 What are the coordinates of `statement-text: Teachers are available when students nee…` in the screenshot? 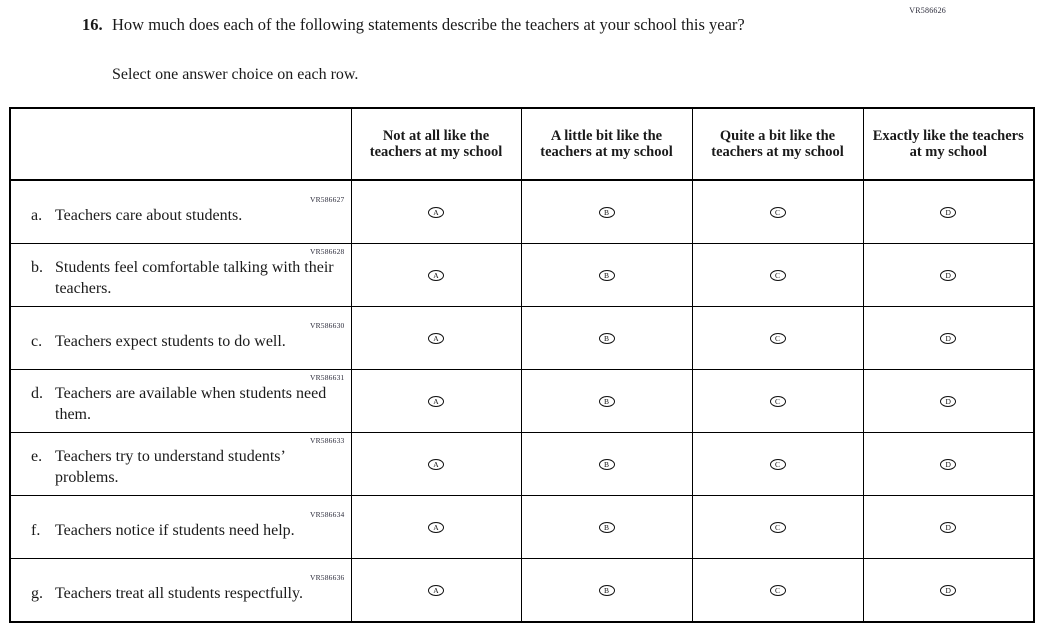 It's located at (191, 404).